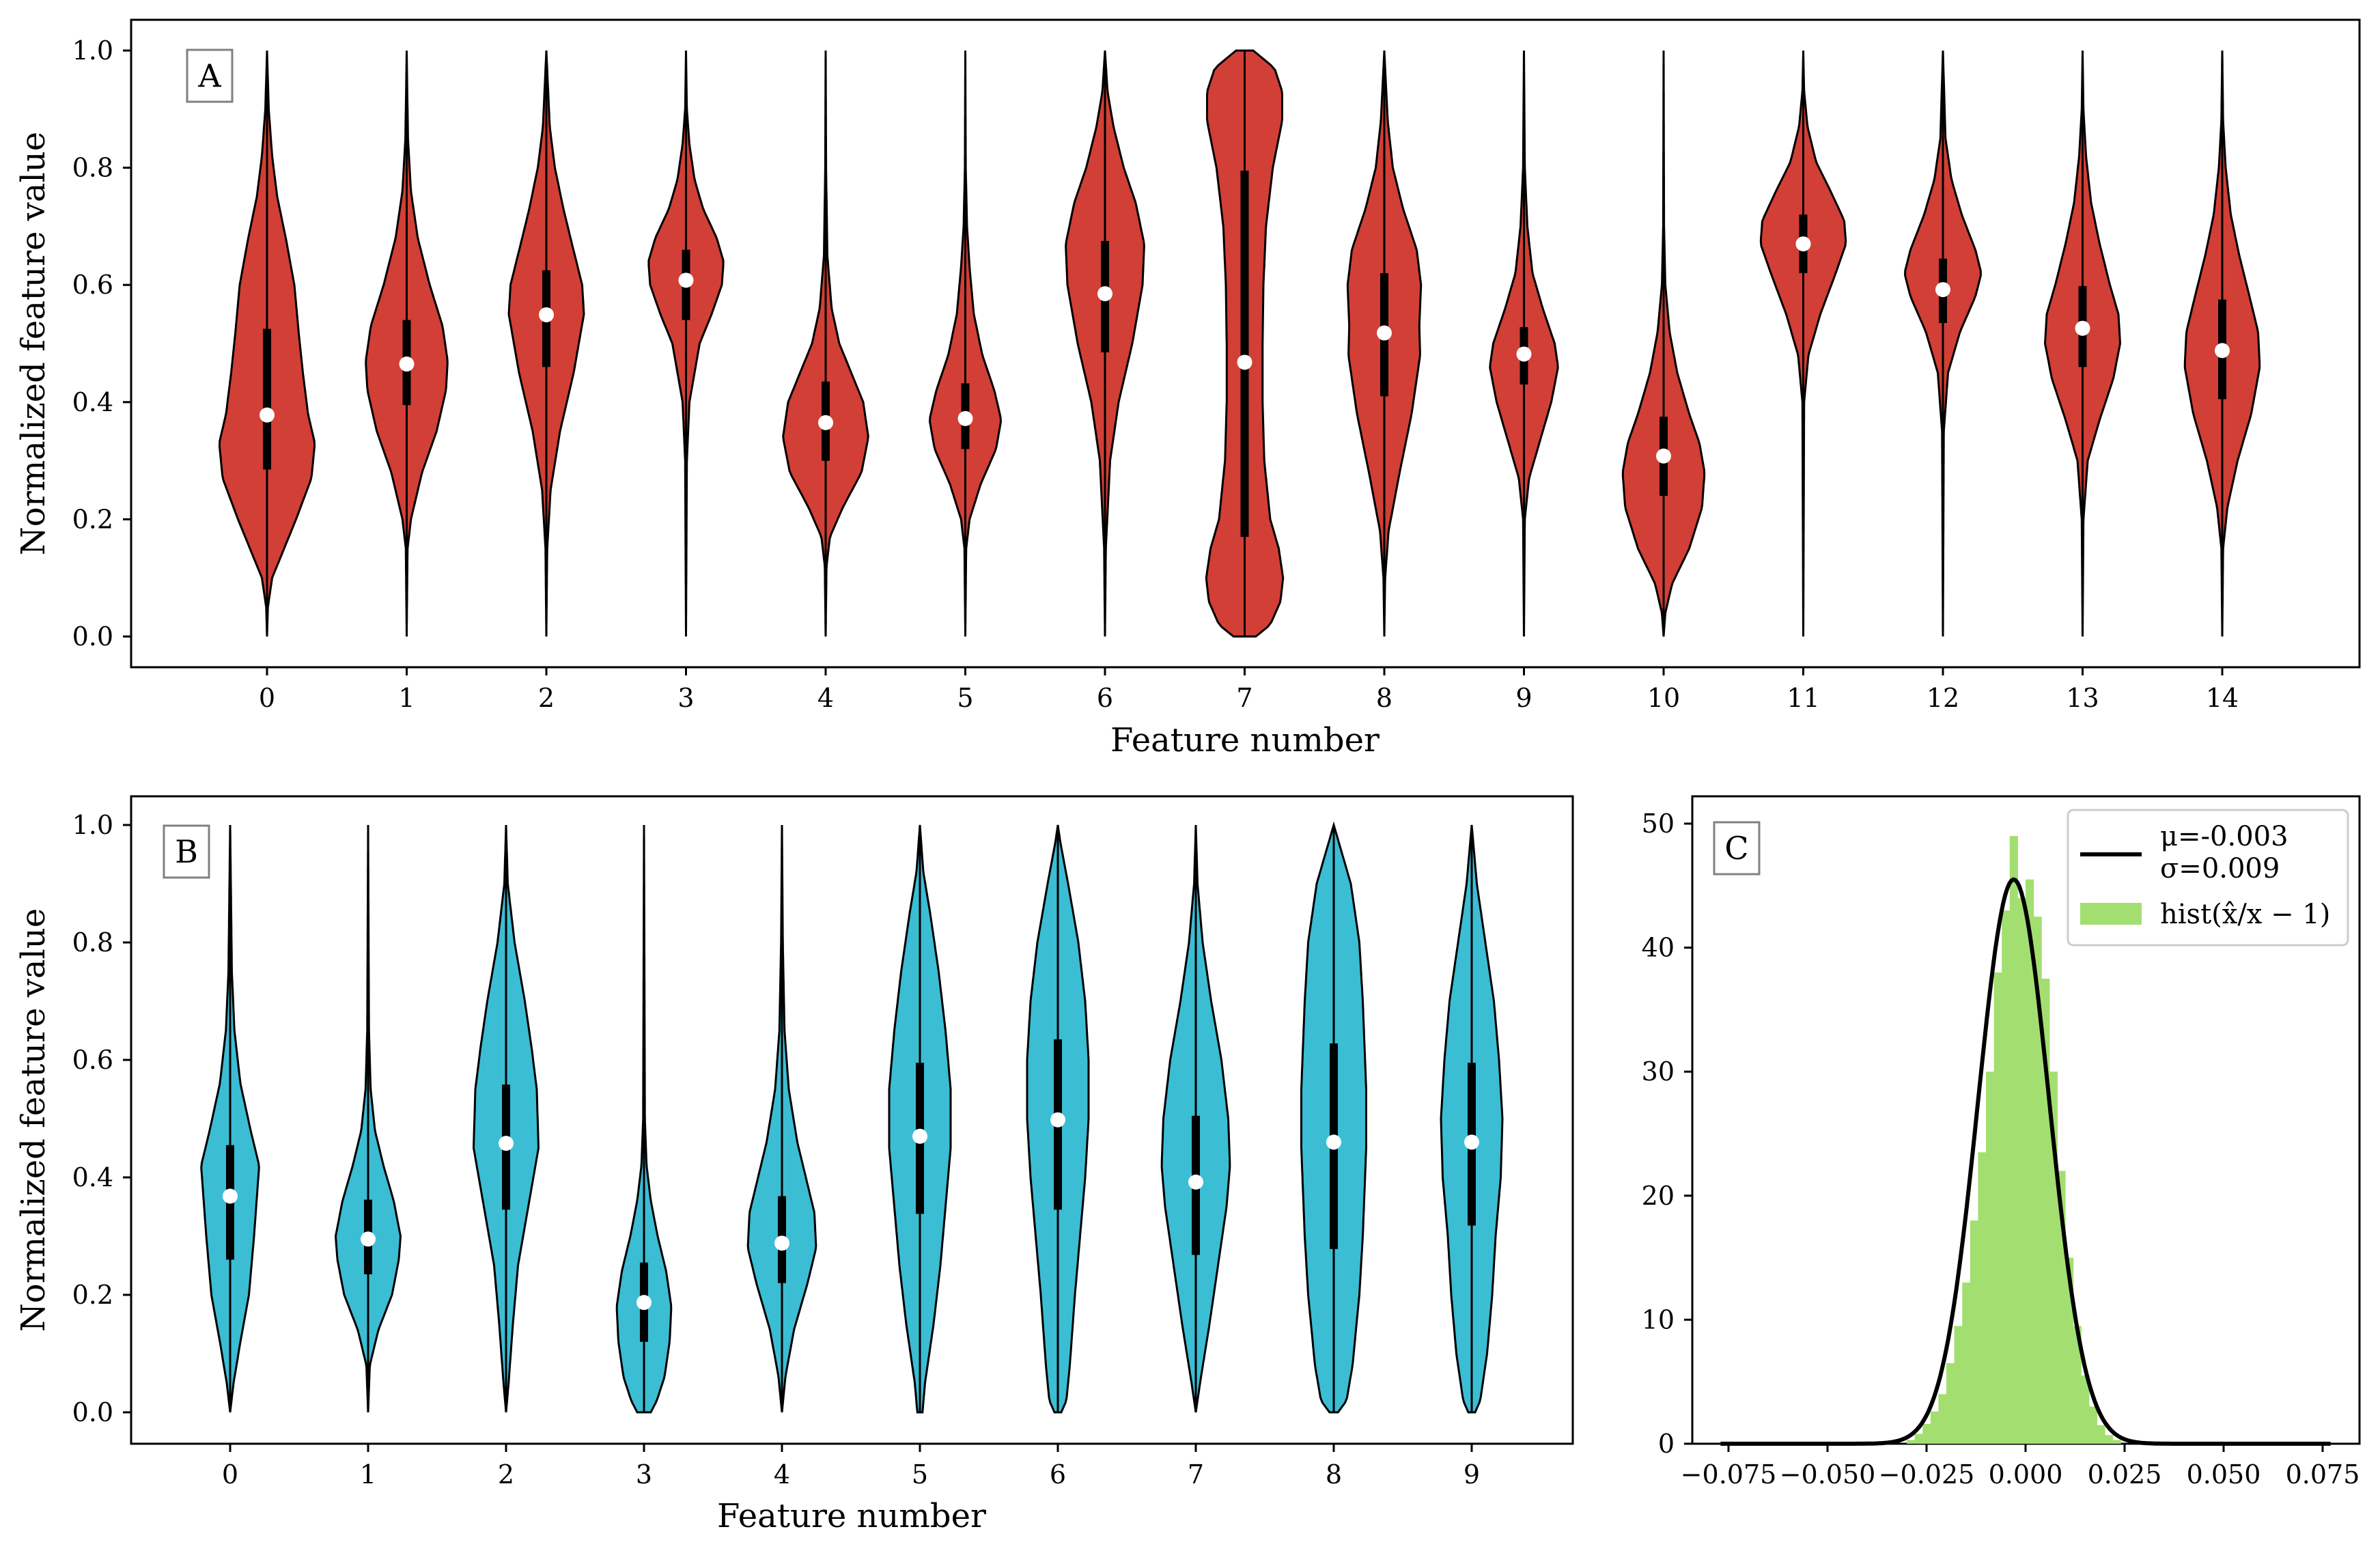 Image resolution: width=2380 pixels, height=1553 pixels. I want to click on x-tick-label: 4, so click(782, 1474).